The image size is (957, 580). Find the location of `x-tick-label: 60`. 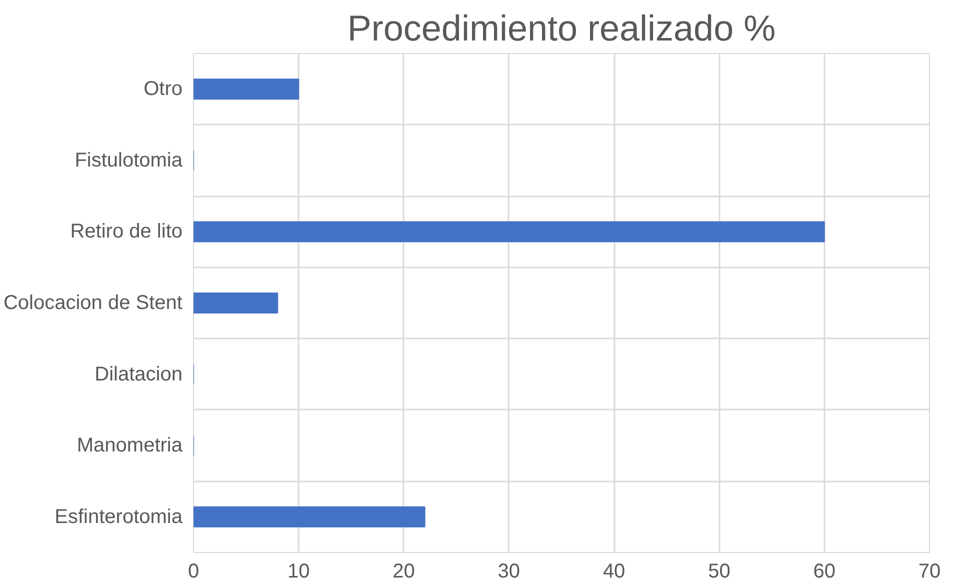

x-tick-label: 60 is located at coordinates (824, 570).